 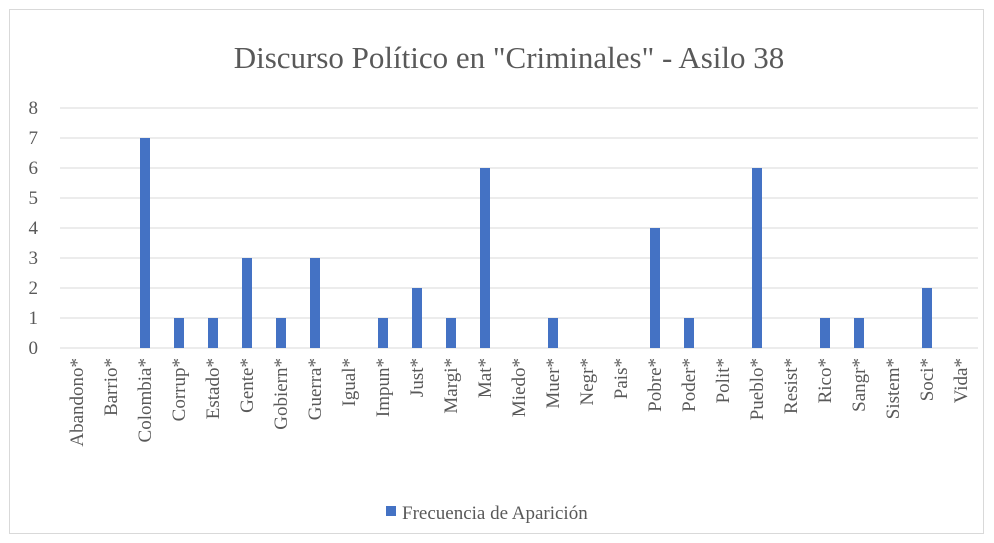 What do you see at coordinates (825, 380) in the screenshot?
I see `x-tick-label: Rico*` at bounding box center [825, 380].